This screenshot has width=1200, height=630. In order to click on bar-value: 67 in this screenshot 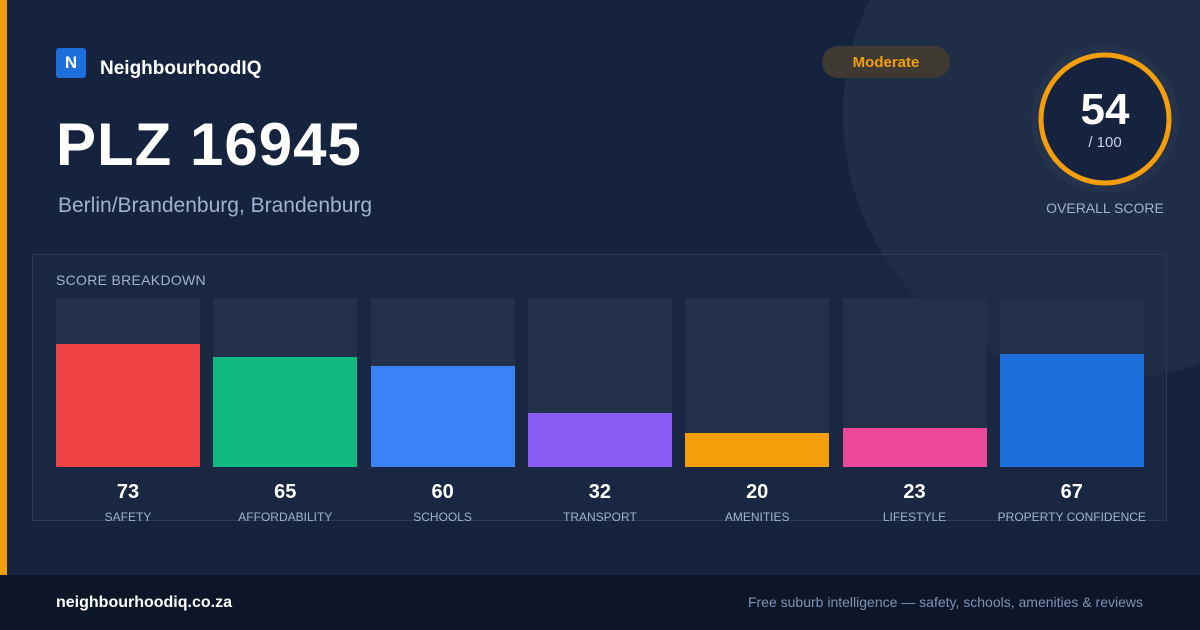, I will do `click(1071, 492)`.